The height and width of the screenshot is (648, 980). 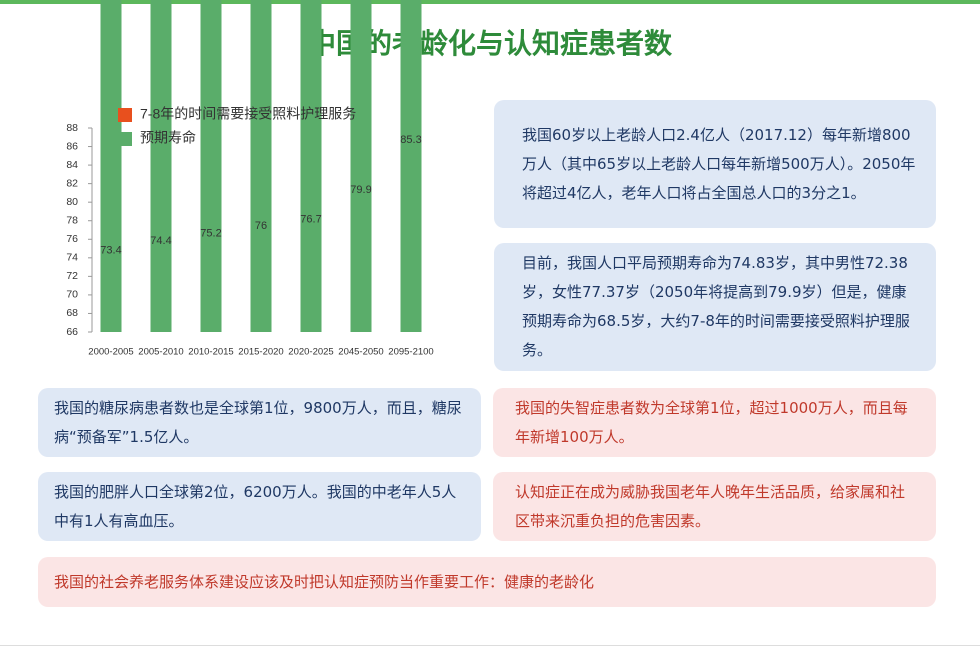 I want to click on y-tick-label: 68, so click(x=72, y=313).